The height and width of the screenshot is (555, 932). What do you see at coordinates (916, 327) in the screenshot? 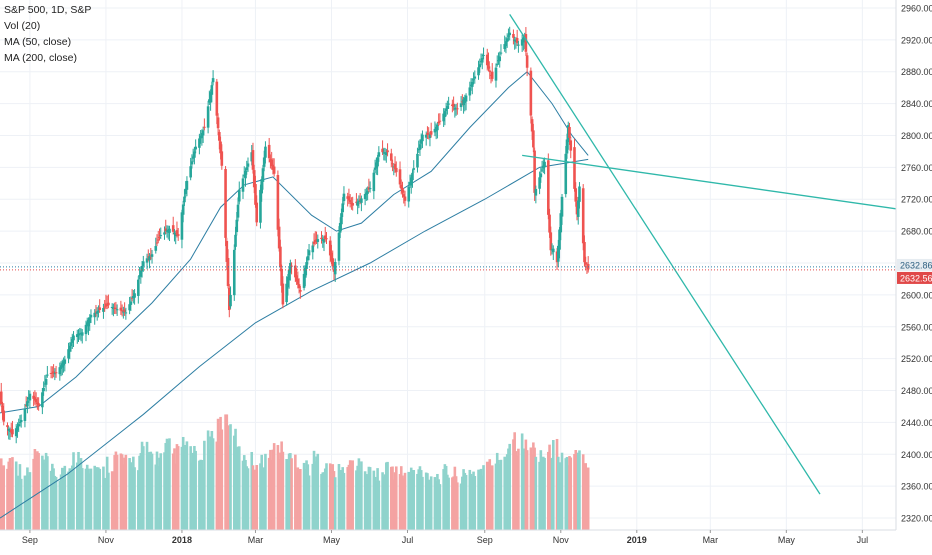
I see `price-tick-label: 2560.00` at bounding box center [916, 327].